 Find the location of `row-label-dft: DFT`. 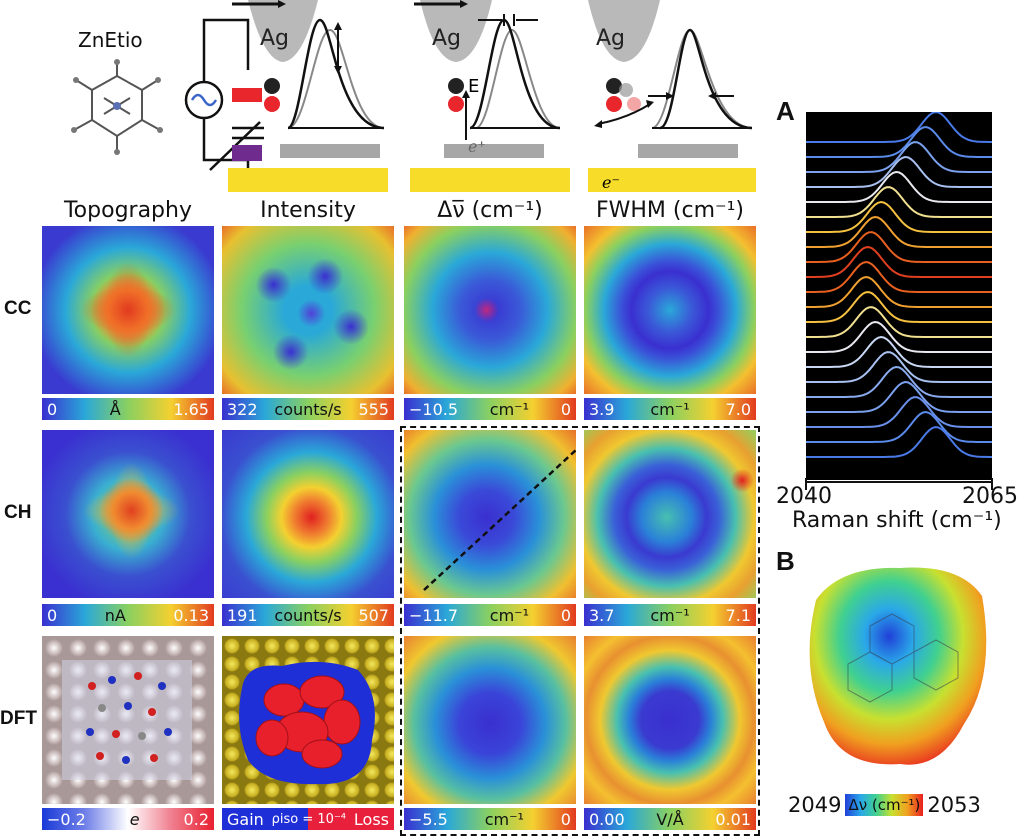

row-label-dft: DFT is located at coordinates (18, 718).